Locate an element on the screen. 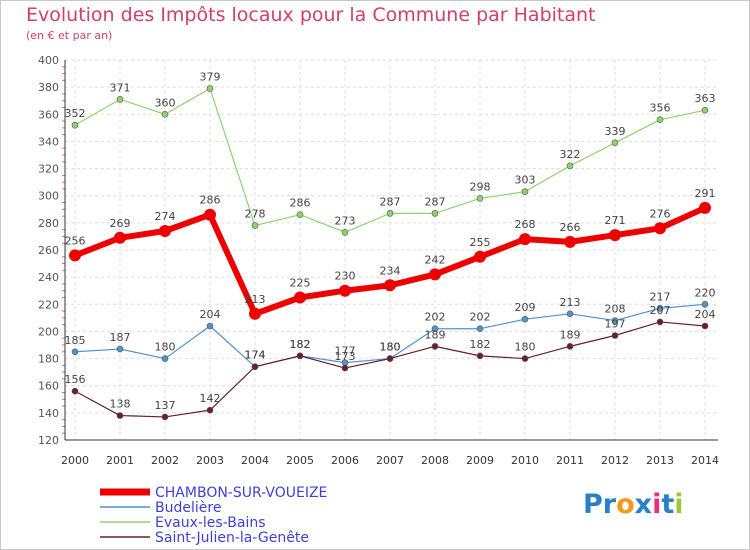  y-tick-label: 300 is located at coordinates (48, 196).